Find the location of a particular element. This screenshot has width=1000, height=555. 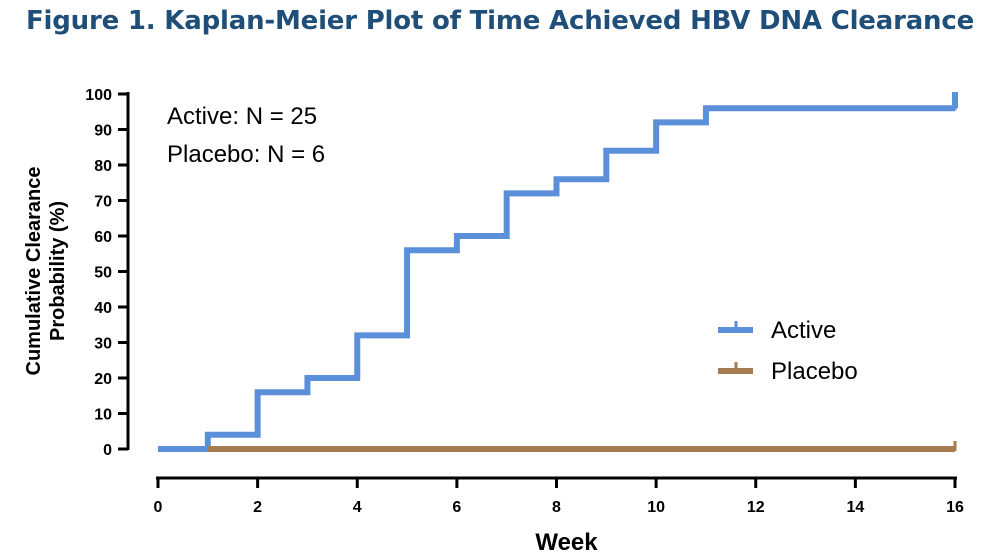

x-tick-label: 4 is located at coordinates (357, 507).